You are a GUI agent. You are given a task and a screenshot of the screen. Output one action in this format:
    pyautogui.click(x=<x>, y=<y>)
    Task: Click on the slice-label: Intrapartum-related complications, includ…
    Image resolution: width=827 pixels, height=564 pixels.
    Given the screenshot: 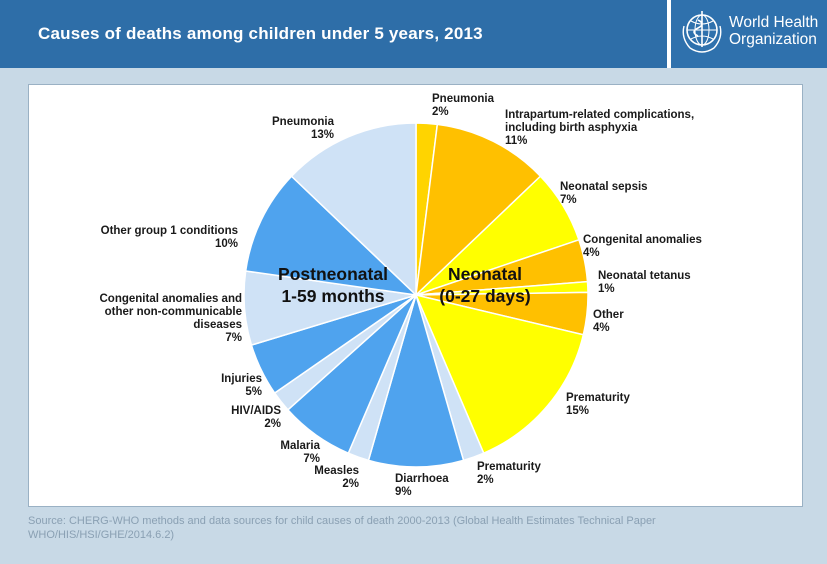 What is the action you would take?
    pyautogui.click(x=599, y=128)
    